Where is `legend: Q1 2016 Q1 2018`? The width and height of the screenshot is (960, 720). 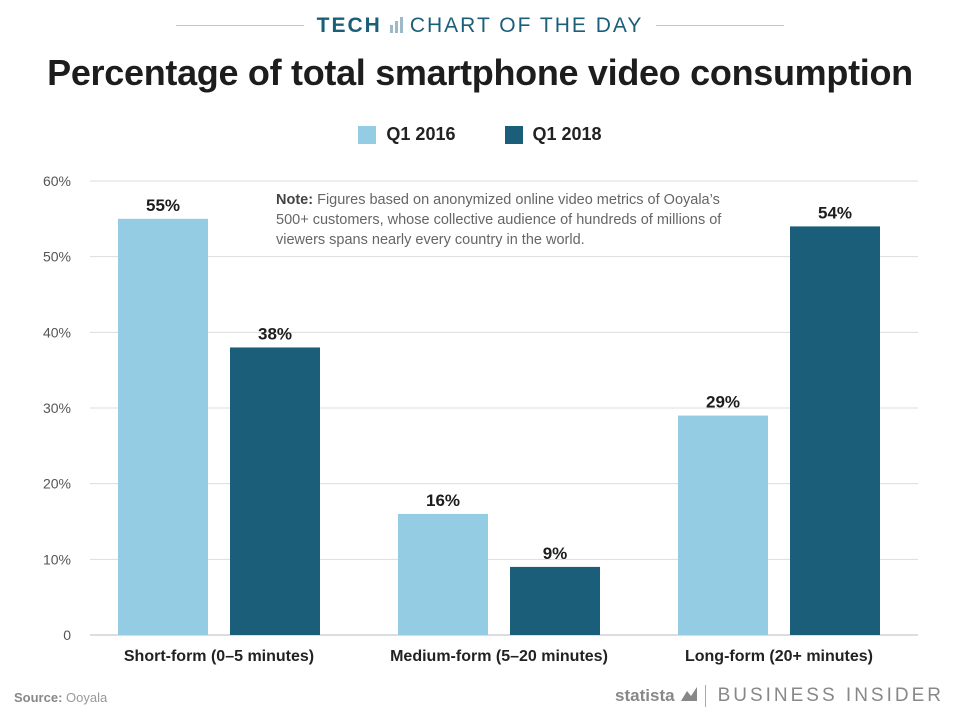 legend: Q1 2016 Q1 2018 is located at coordinates (480, 136).